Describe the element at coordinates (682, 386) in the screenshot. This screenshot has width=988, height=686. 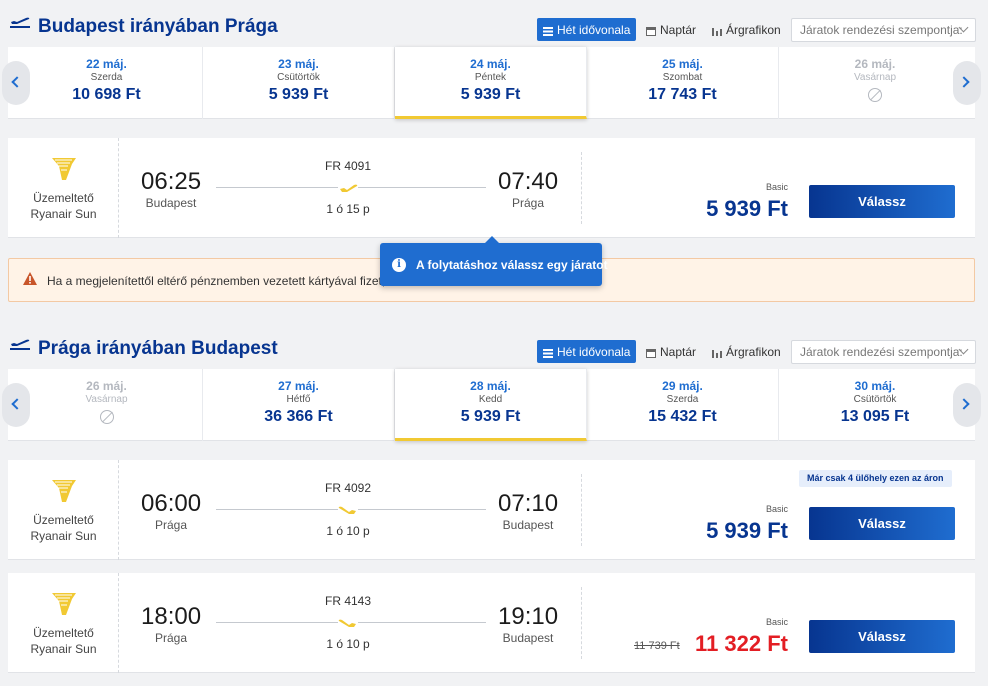
I see `date-label: 29 máj.` at that location.